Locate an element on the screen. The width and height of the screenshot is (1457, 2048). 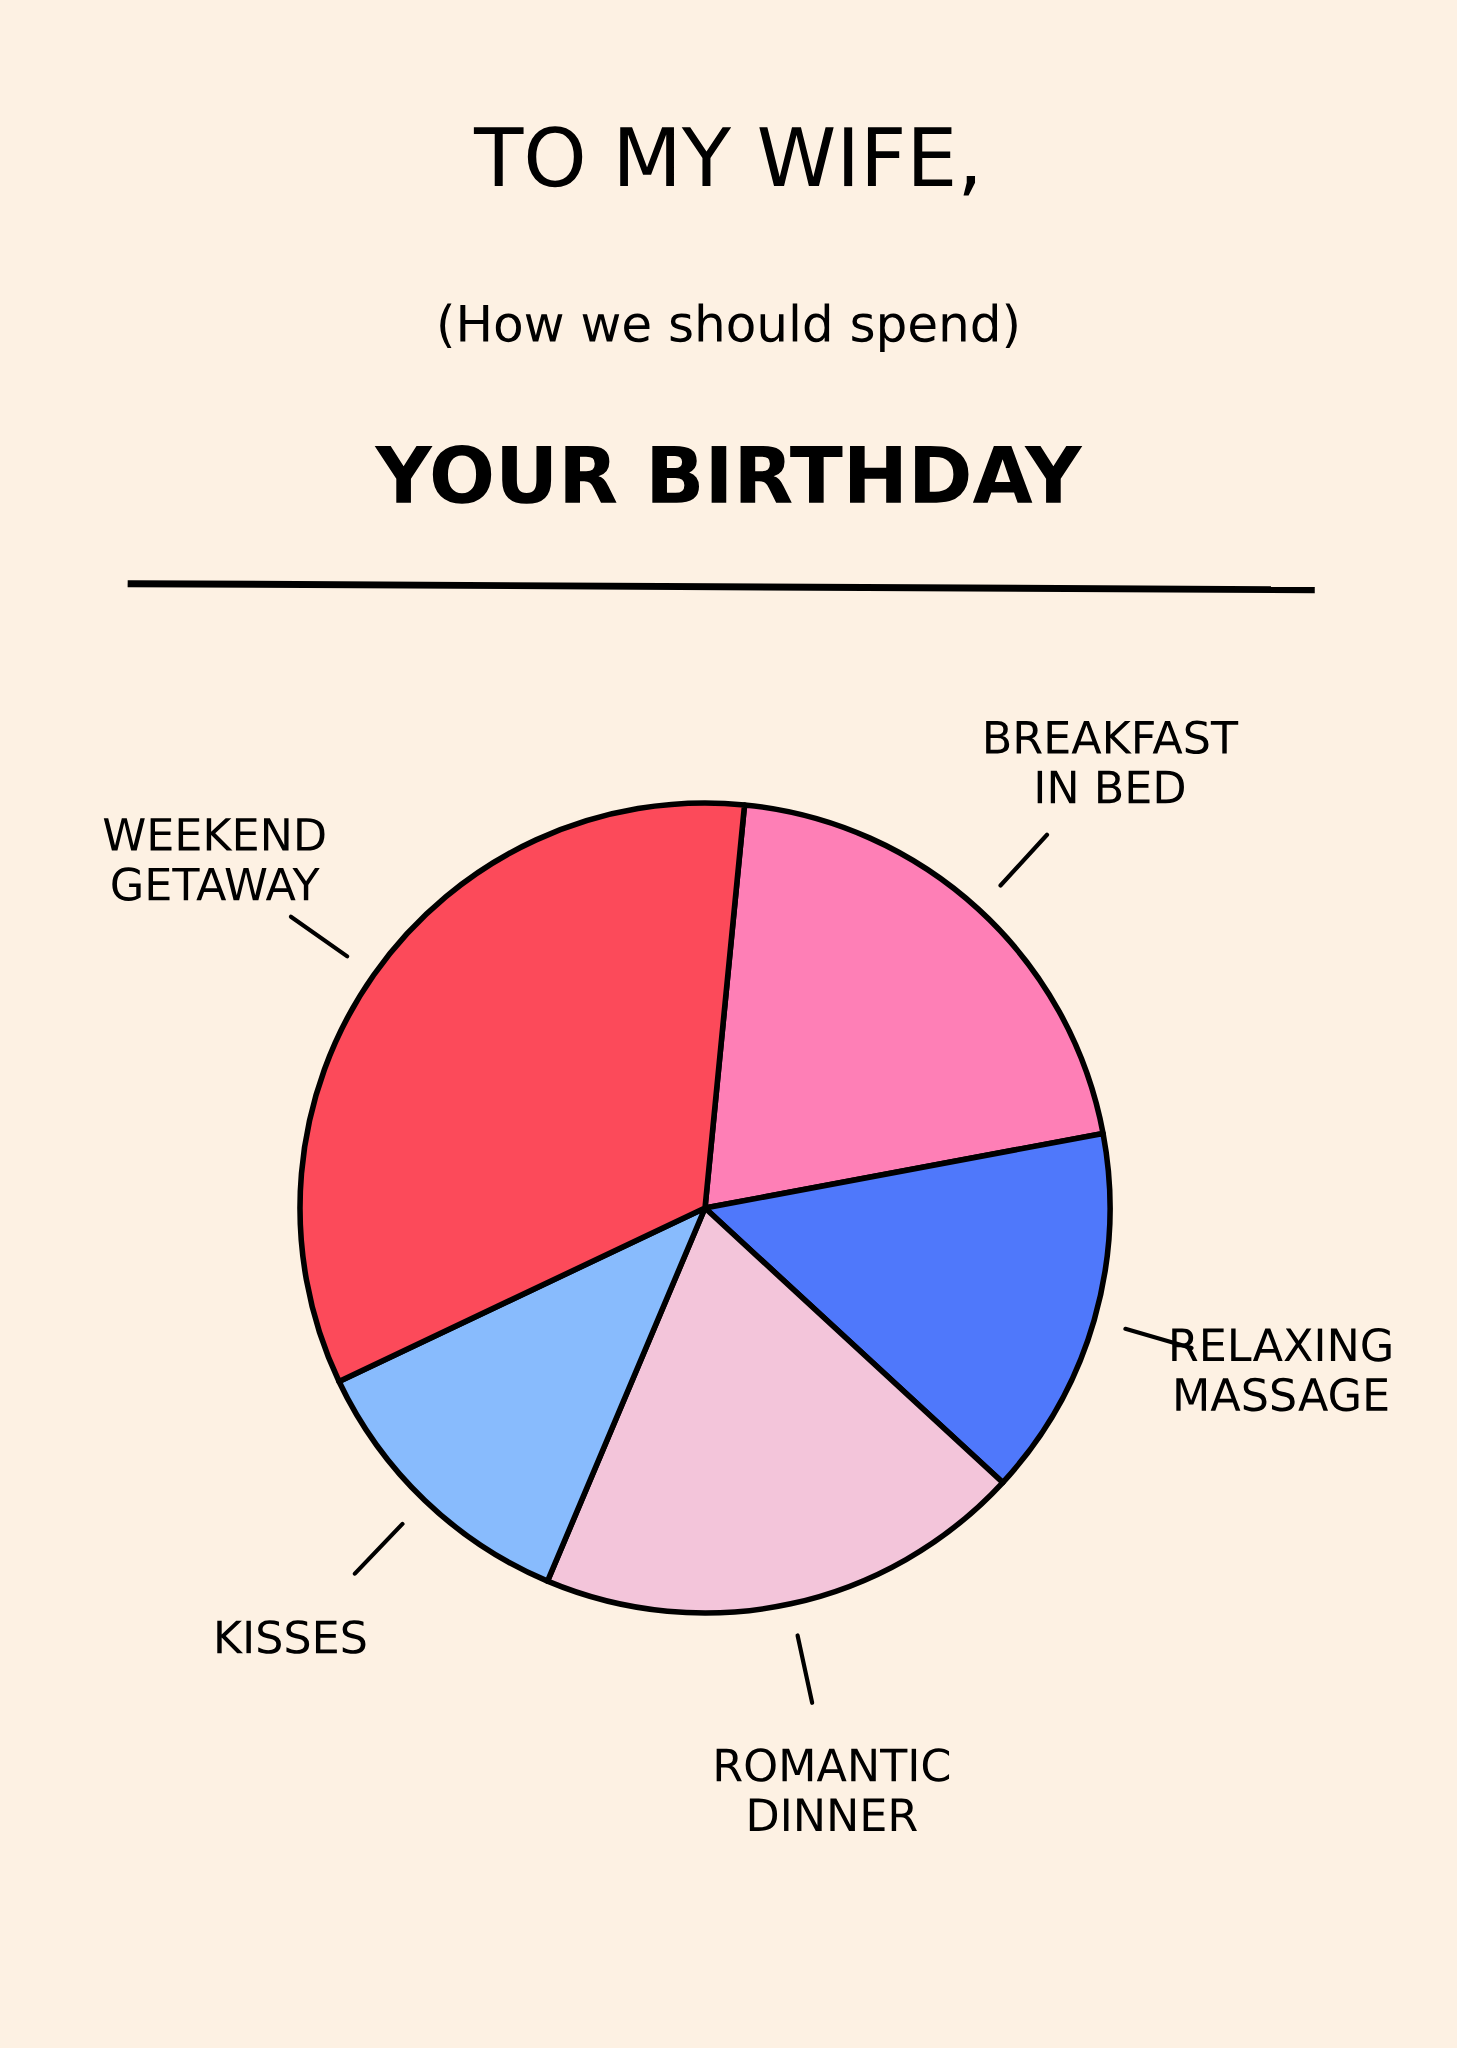
text: YOUR BIRTHDAY is located at coordinates (728, 474).